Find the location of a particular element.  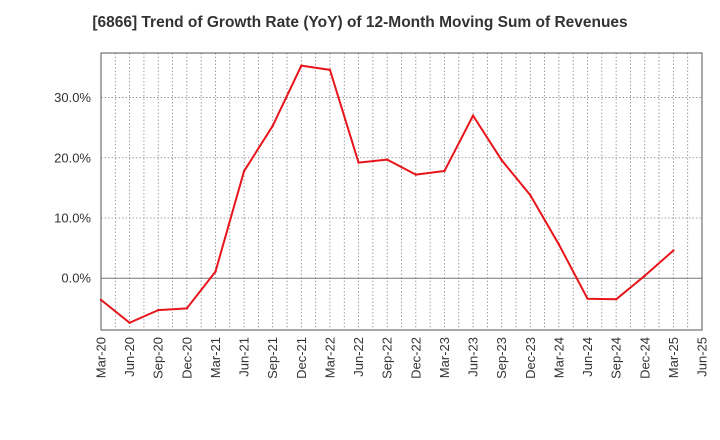

x-tick-label: Sep-21 is located at coordinates (272, 358).